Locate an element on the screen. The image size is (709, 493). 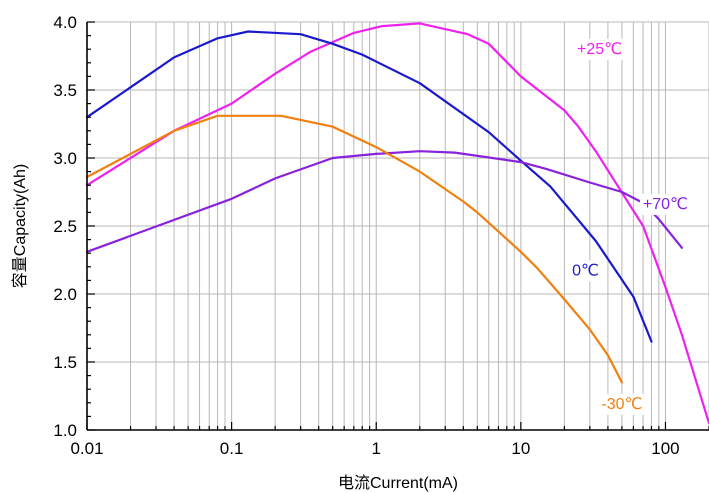
x-tick-label: 100 is located at coordinates (665, 448).